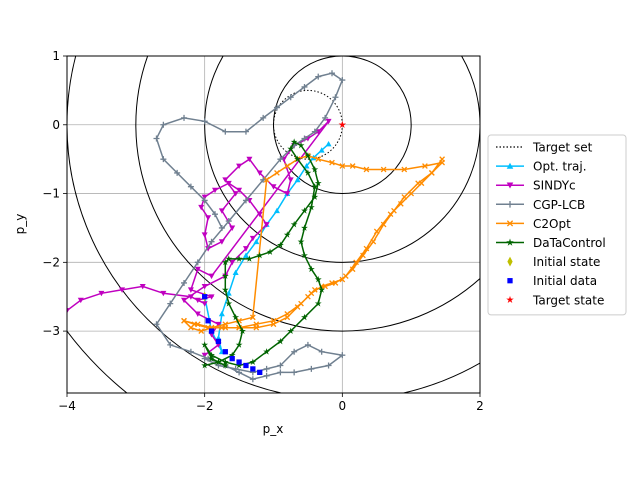  Describe the element at coordinates (51, 262) in the screenshot. I see `y-tick-label: −2` at that location.